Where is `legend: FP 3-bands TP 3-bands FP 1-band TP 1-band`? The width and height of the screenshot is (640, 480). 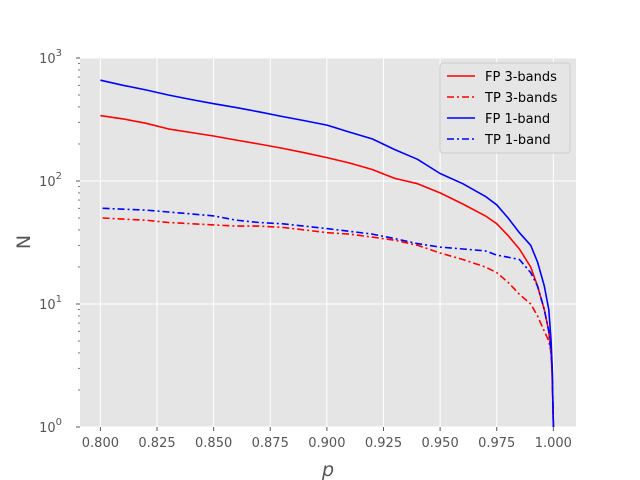 legend: FP 3-bands TP 3-bands FP 1-band TP 1-band is located at coordinates (505, 108).